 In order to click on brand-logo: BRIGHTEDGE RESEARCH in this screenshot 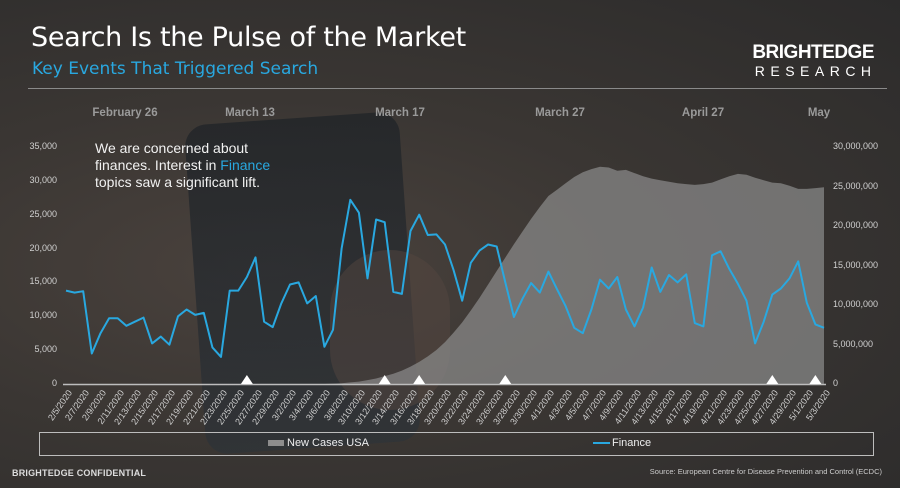, I will do `click(813, 61)`.